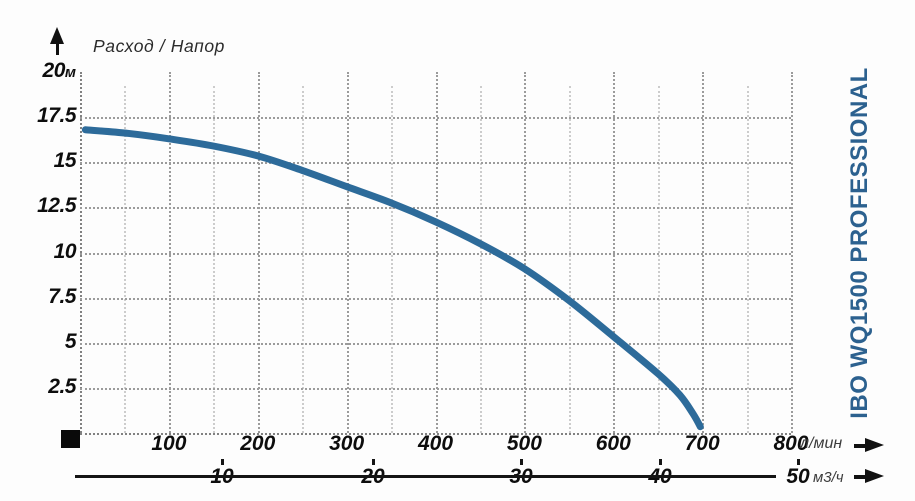 The height and width of the screenshot is (501, 915). I want to click on x-axis-secondary-line, so click(425, 476).